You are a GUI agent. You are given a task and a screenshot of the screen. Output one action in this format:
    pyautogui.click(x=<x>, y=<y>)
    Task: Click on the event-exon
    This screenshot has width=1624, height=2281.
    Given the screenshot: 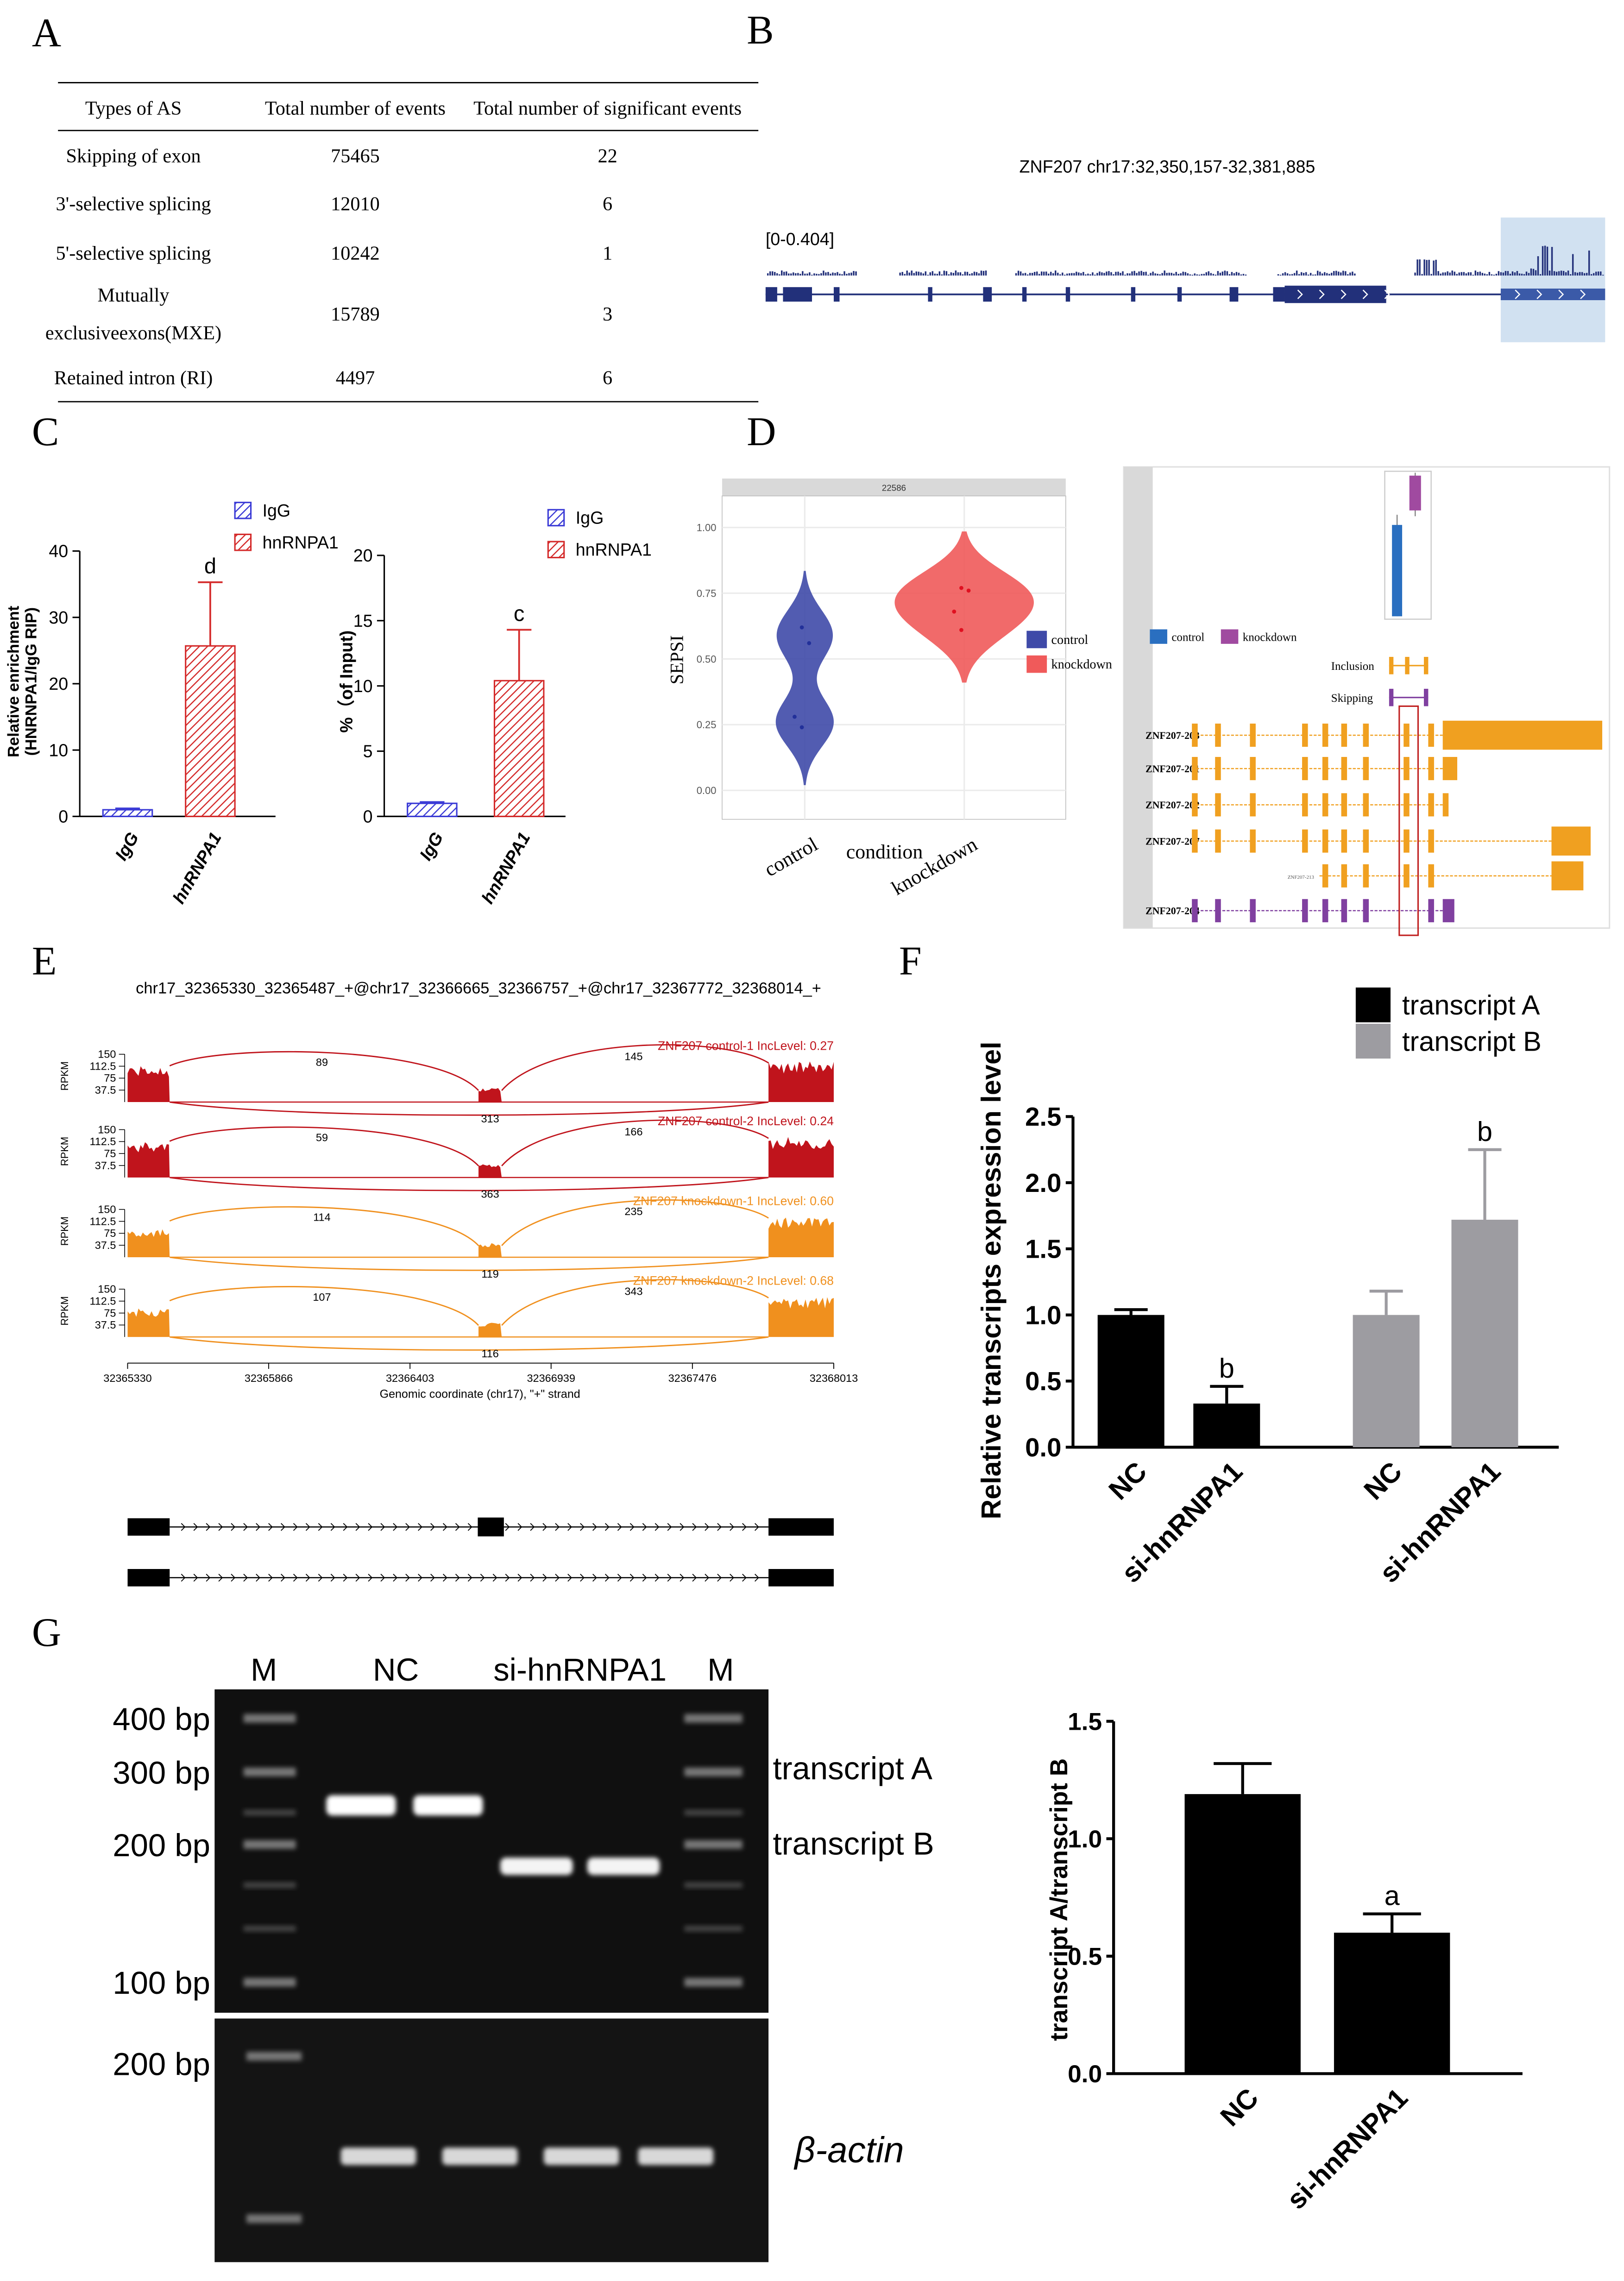 What is the action you would take?
    pyautogui.click(x=1407, y=665)
    